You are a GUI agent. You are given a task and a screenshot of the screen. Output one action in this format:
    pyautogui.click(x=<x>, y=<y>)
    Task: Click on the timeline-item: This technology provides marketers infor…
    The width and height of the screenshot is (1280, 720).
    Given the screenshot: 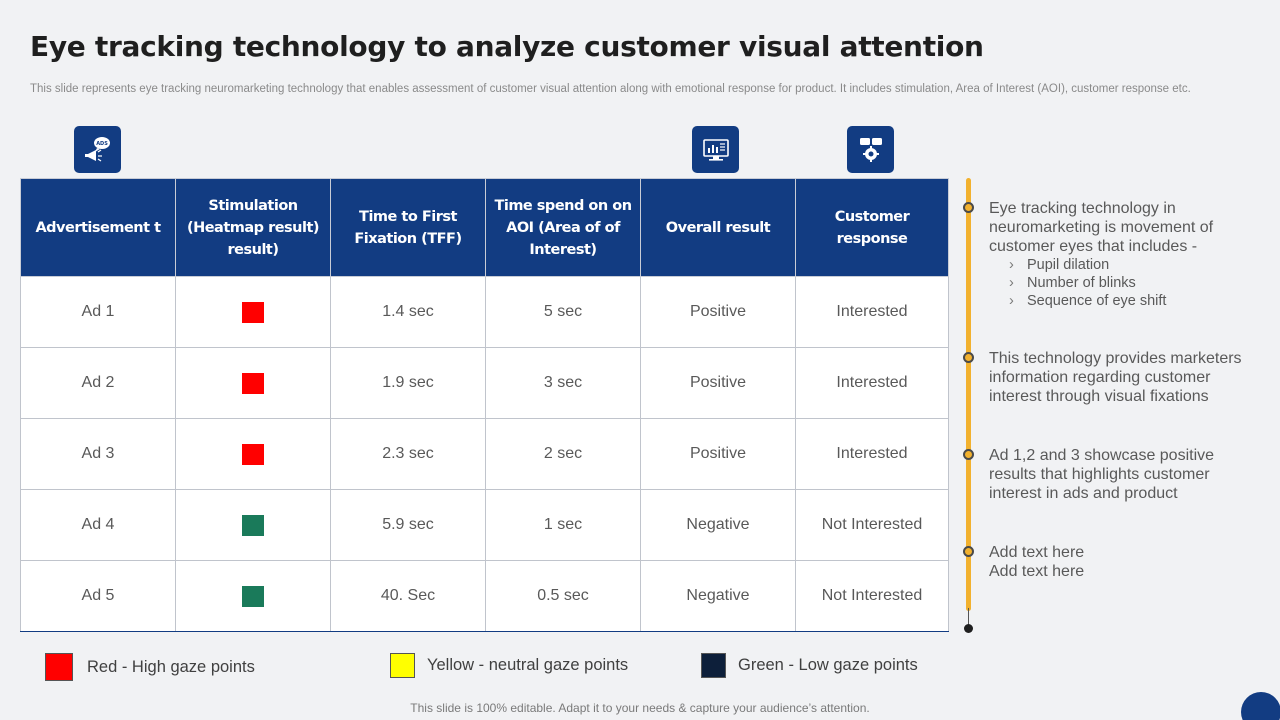 What is the action you would take?
    pyautogui.click(x=1115, y=377)
    